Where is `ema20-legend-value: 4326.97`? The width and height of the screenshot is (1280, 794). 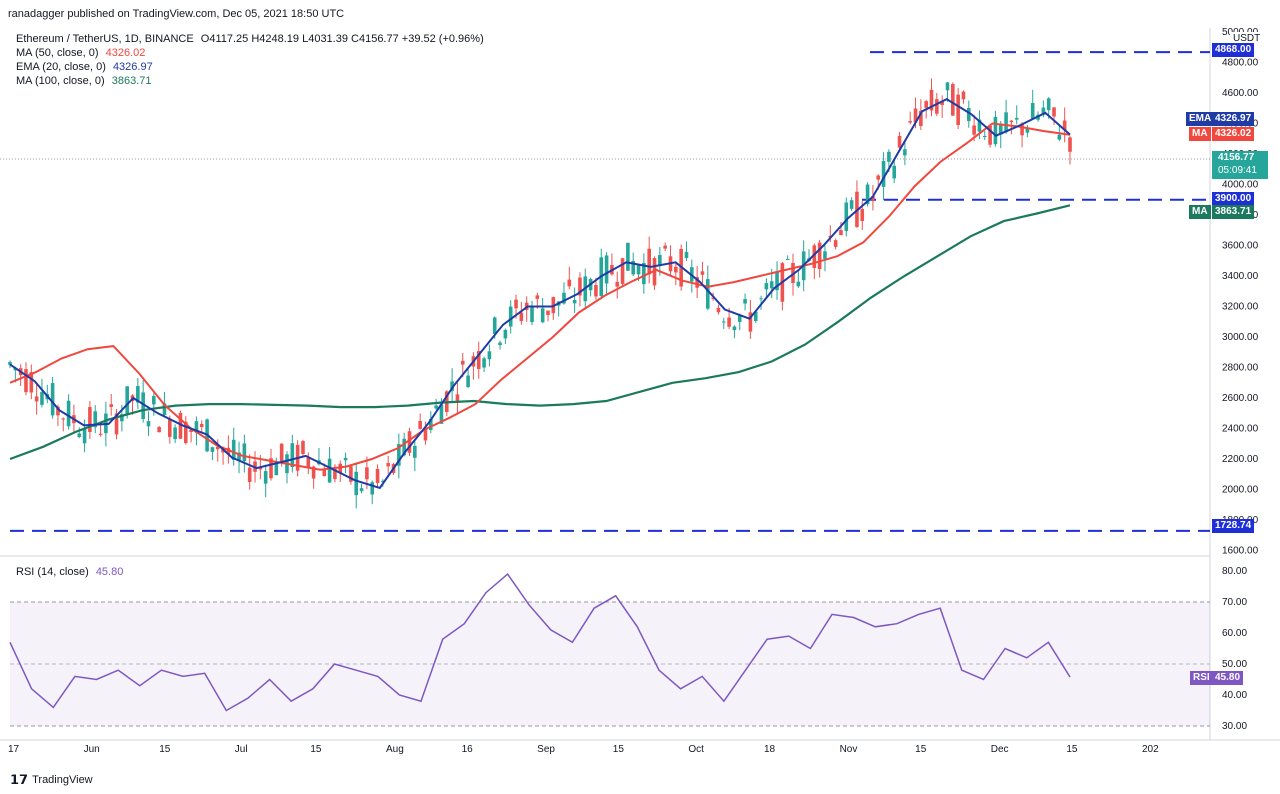
ema20-legend-value: 4326.97 is located at coordinates (132, 67).